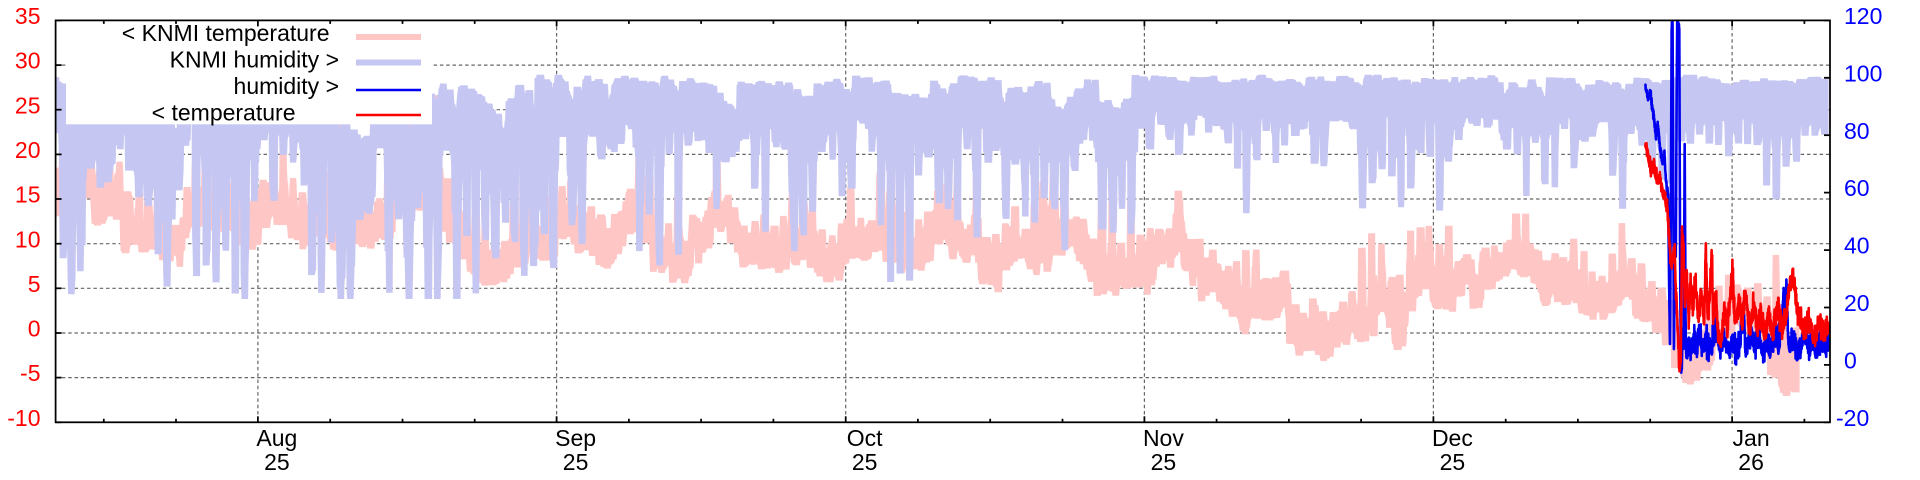 The width and height of the screenshot is (1920, 480). Describe the element at coordinates (1857, 131) in the screenshot. I see `svg-text: 80` at that location.